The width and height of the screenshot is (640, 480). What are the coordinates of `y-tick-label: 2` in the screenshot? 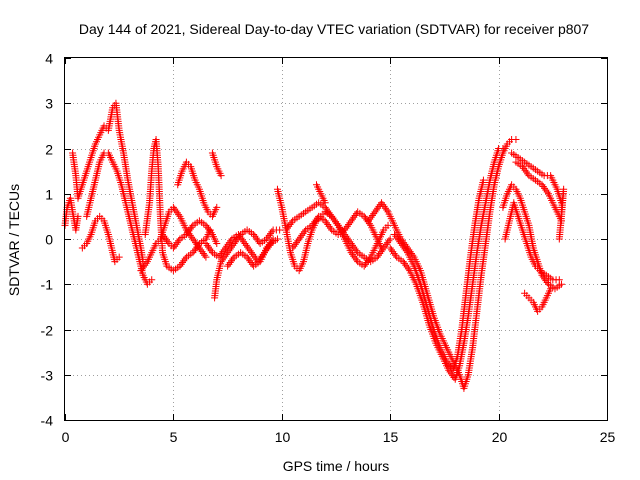 It's located at (49, 150).